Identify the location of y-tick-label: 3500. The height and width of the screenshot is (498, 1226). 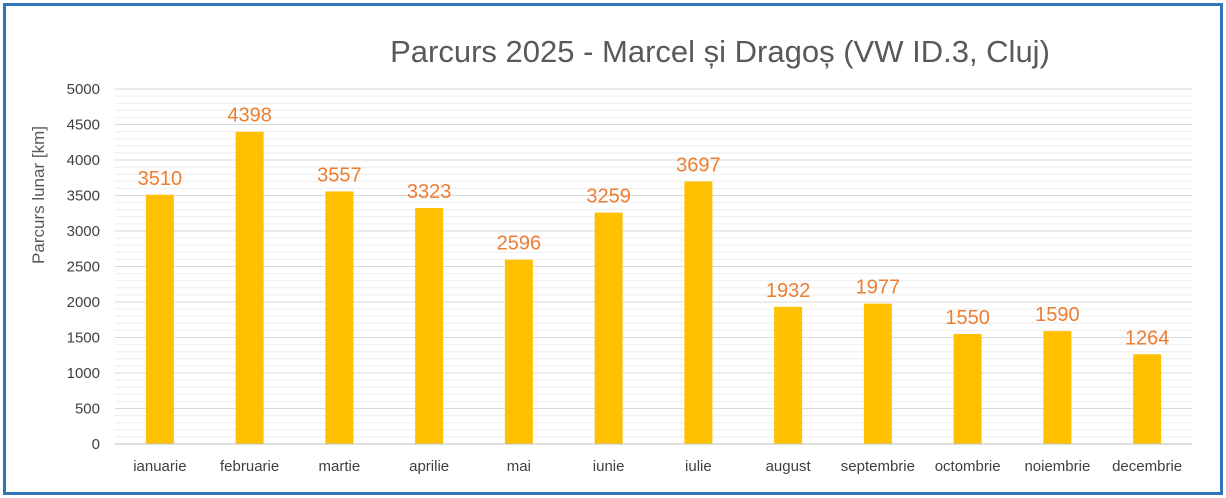
(83, 196).